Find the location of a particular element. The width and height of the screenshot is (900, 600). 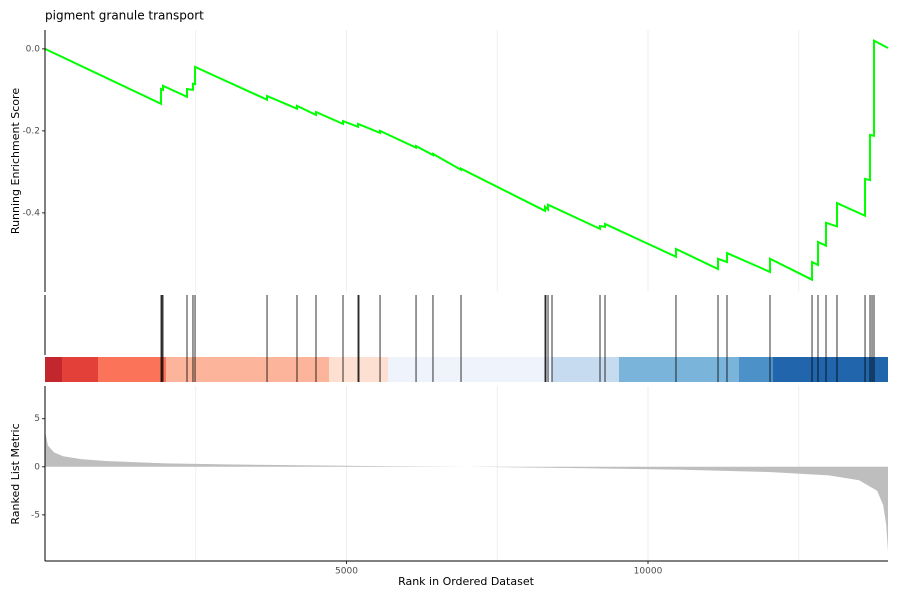

x-tick-label: 5000 is located at coordinates (346, 572).